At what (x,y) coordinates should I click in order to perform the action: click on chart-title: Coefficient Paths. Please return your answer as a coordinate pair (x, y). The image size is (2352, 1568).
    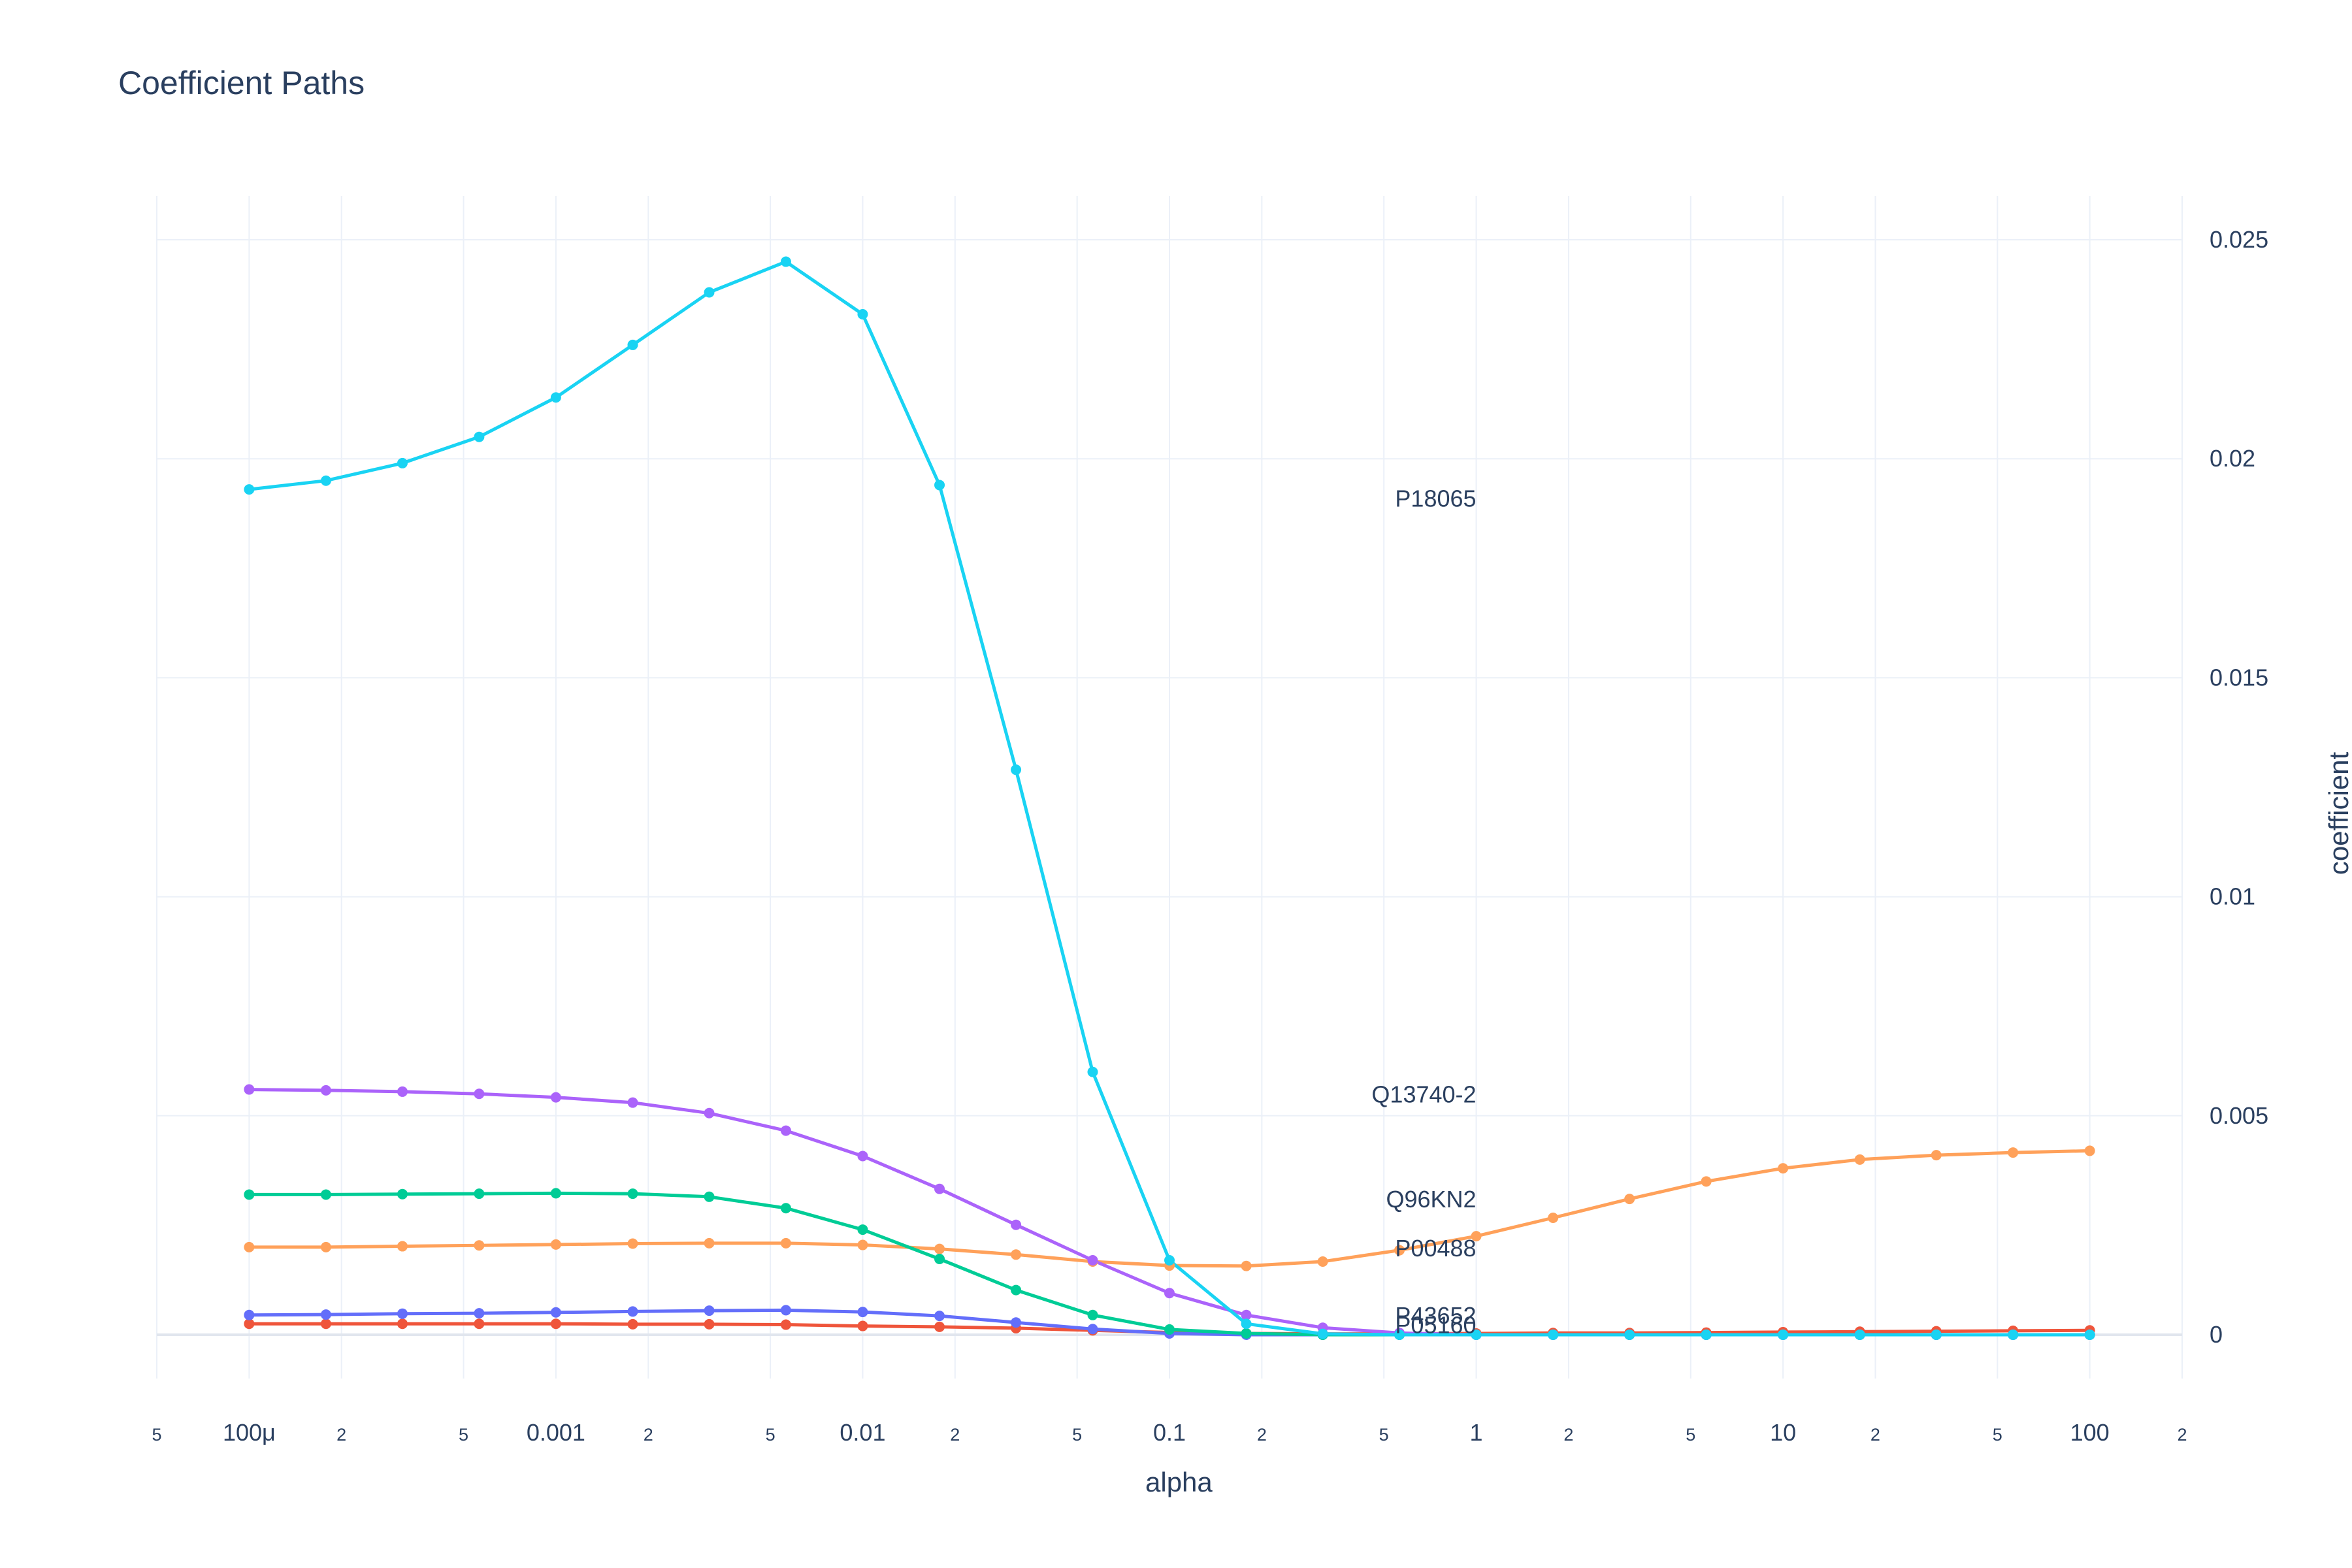
    Looking at the image, I should click on (241, 83).